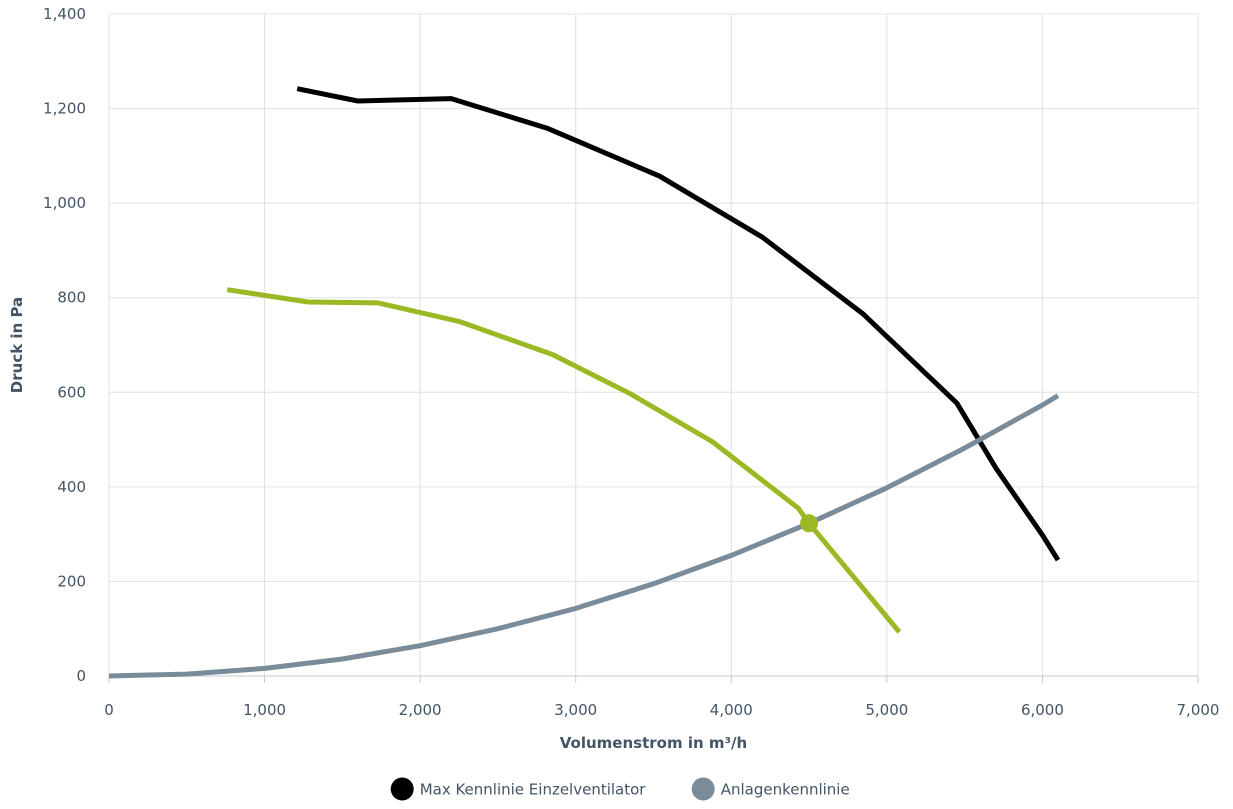 The height and width of the screenshot is (809, 1233). I want to click on legend-item: Anlagenkennlinie, so click(770, 789).